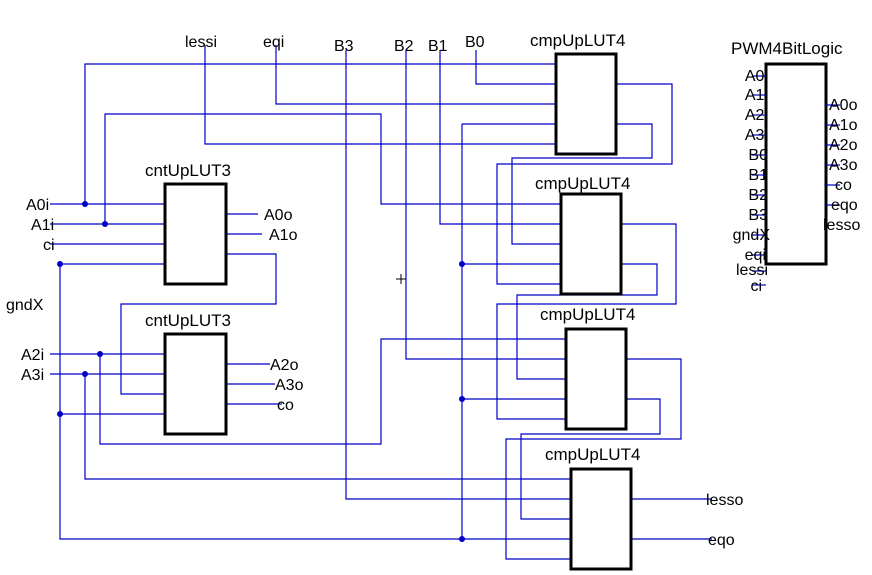 The width and height of the screenshot is (872, 575). Describe the element at coordinates (752, 270) in the screenshot. I see `pin-label: lessi` at that location.